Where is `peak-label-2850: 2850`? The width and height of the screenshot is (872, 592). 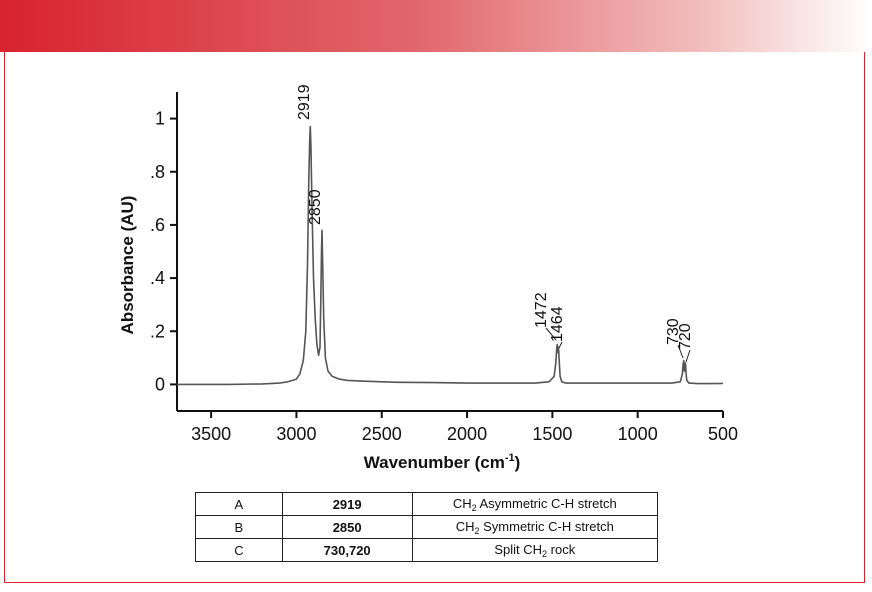 peak-label-2850: 2850 is located at coordinates (315, 207).